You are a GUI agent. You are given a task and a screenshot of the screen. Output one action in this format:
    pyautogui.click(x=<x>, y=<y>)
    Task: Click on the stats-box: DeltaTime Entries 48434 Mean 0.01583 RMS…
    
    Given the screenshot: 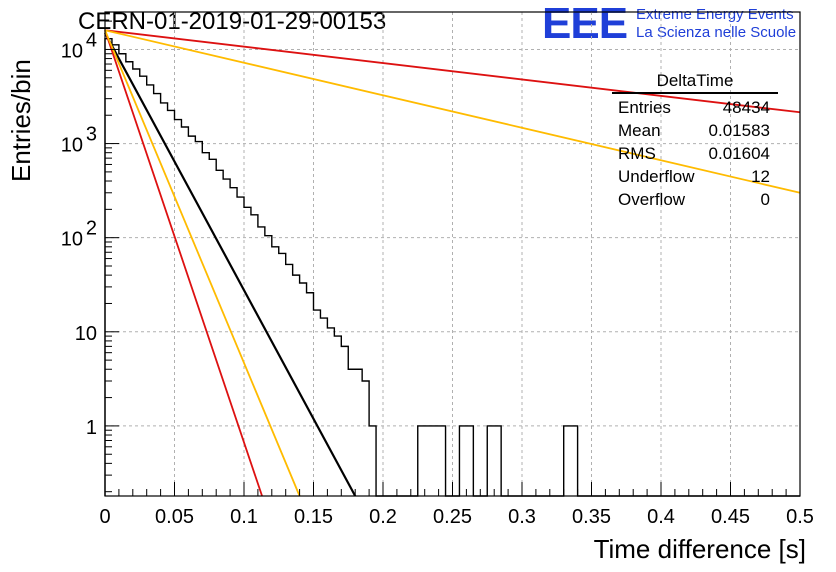 What is the action you would take?
    pyautogui.click(x=695, y=140)
    